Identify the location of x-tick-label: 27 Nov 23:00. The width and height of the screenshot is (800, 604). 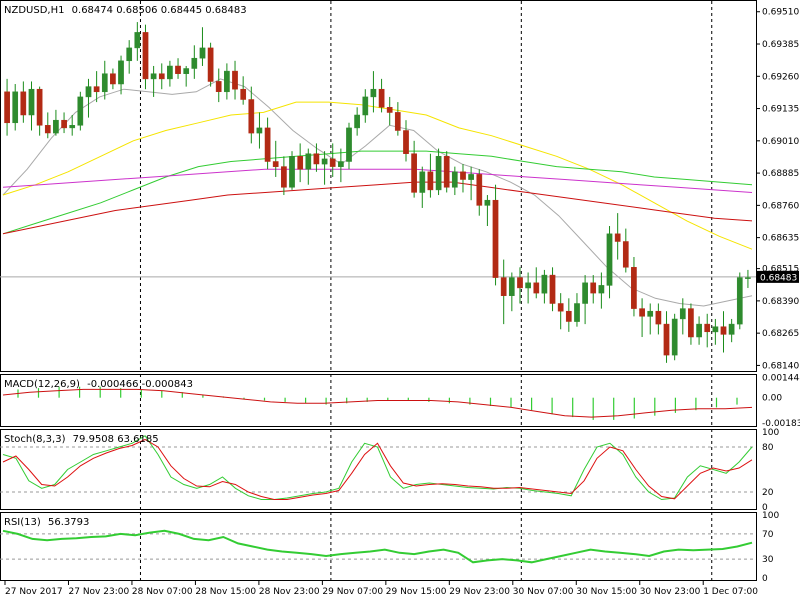
(99, 592).